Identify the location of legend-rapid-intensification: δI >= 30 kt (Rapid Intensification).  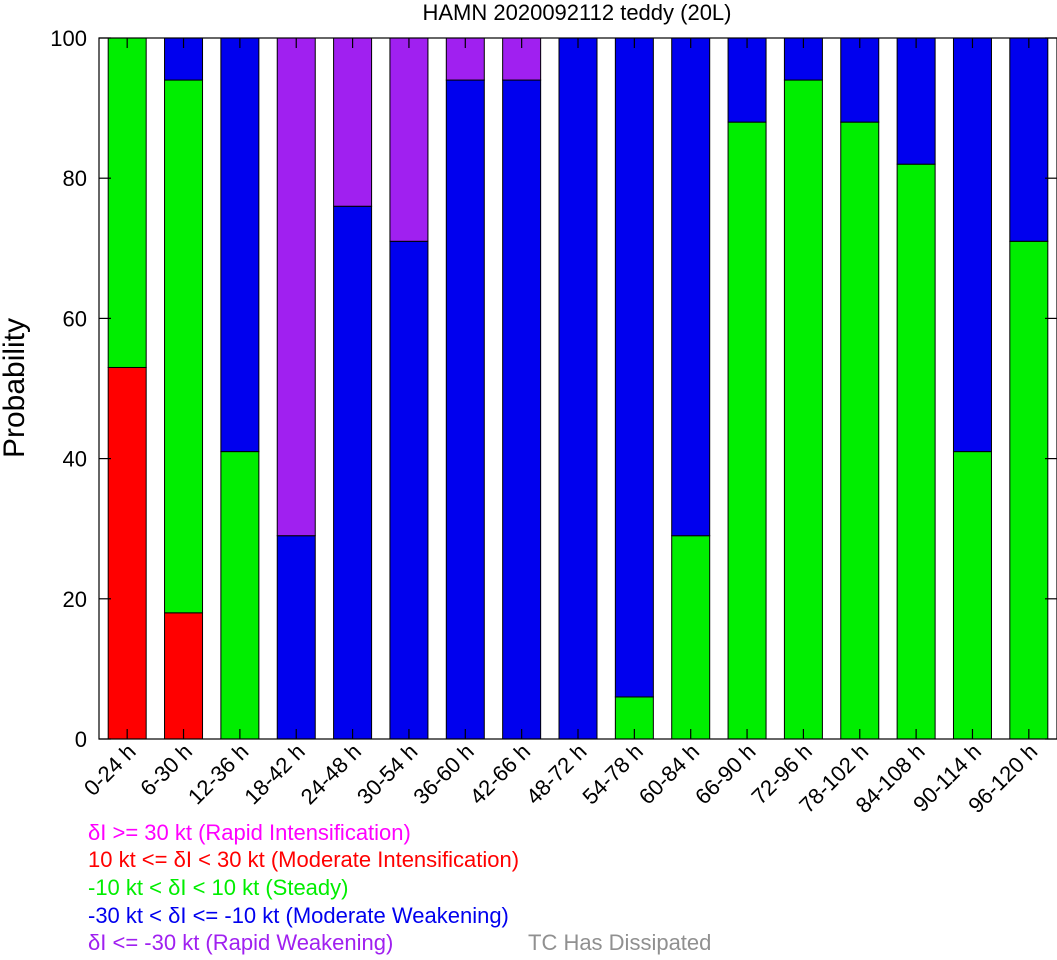
(249, 832).